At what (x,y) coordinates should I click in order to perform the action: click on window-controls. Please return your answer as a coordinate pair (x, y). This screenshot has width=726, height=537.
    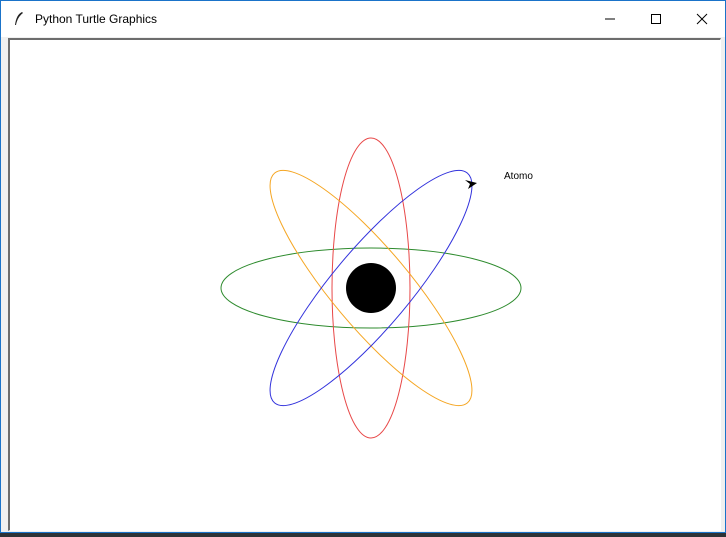
    Looking at the image, I should click on (656, 19).